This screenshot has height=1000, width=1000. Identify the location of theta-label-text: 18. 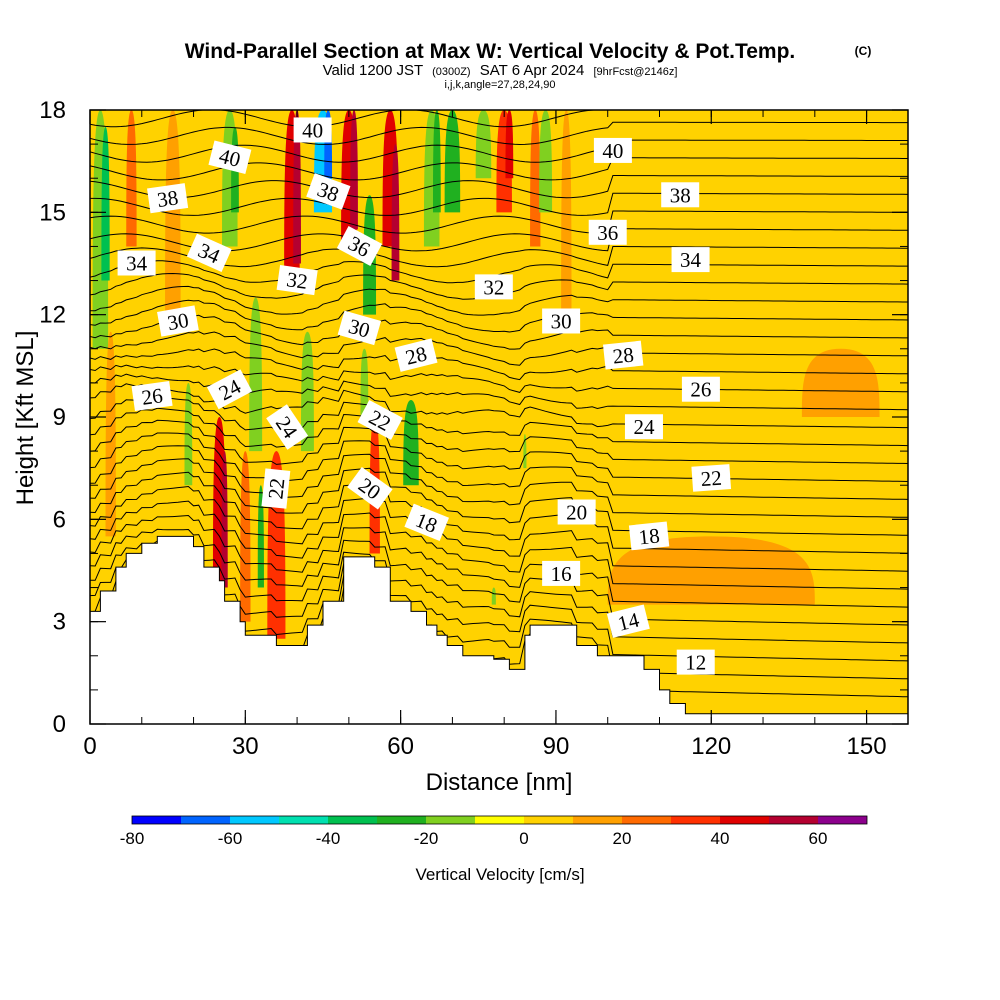
(648, 536).